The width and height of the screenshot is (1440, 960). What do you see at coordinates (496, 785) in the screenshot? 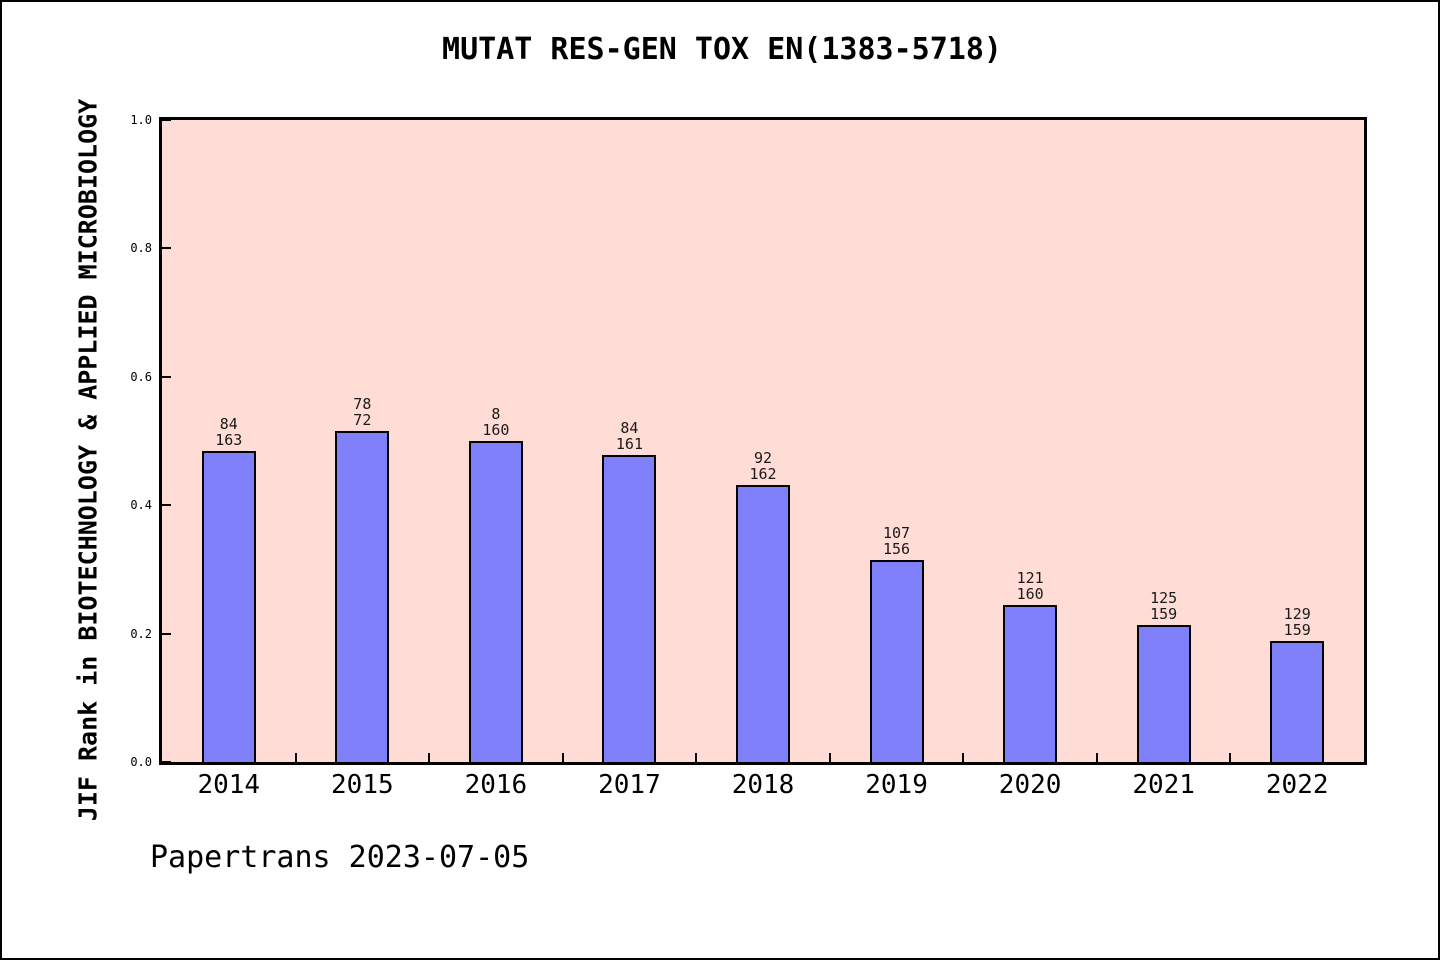
I see `x-tick-label-2016: 2016` at bounding box center [496, 785].